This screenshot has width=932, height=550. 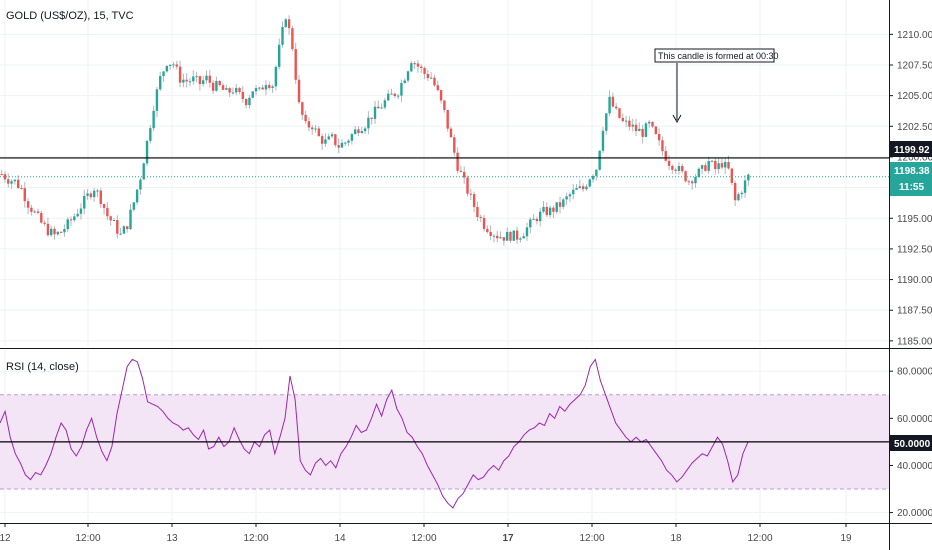 What do you see at coordinates (759, 538) in the screenshot?
I see `time-tick-label: 12:00` at bounding box center [759, 538].